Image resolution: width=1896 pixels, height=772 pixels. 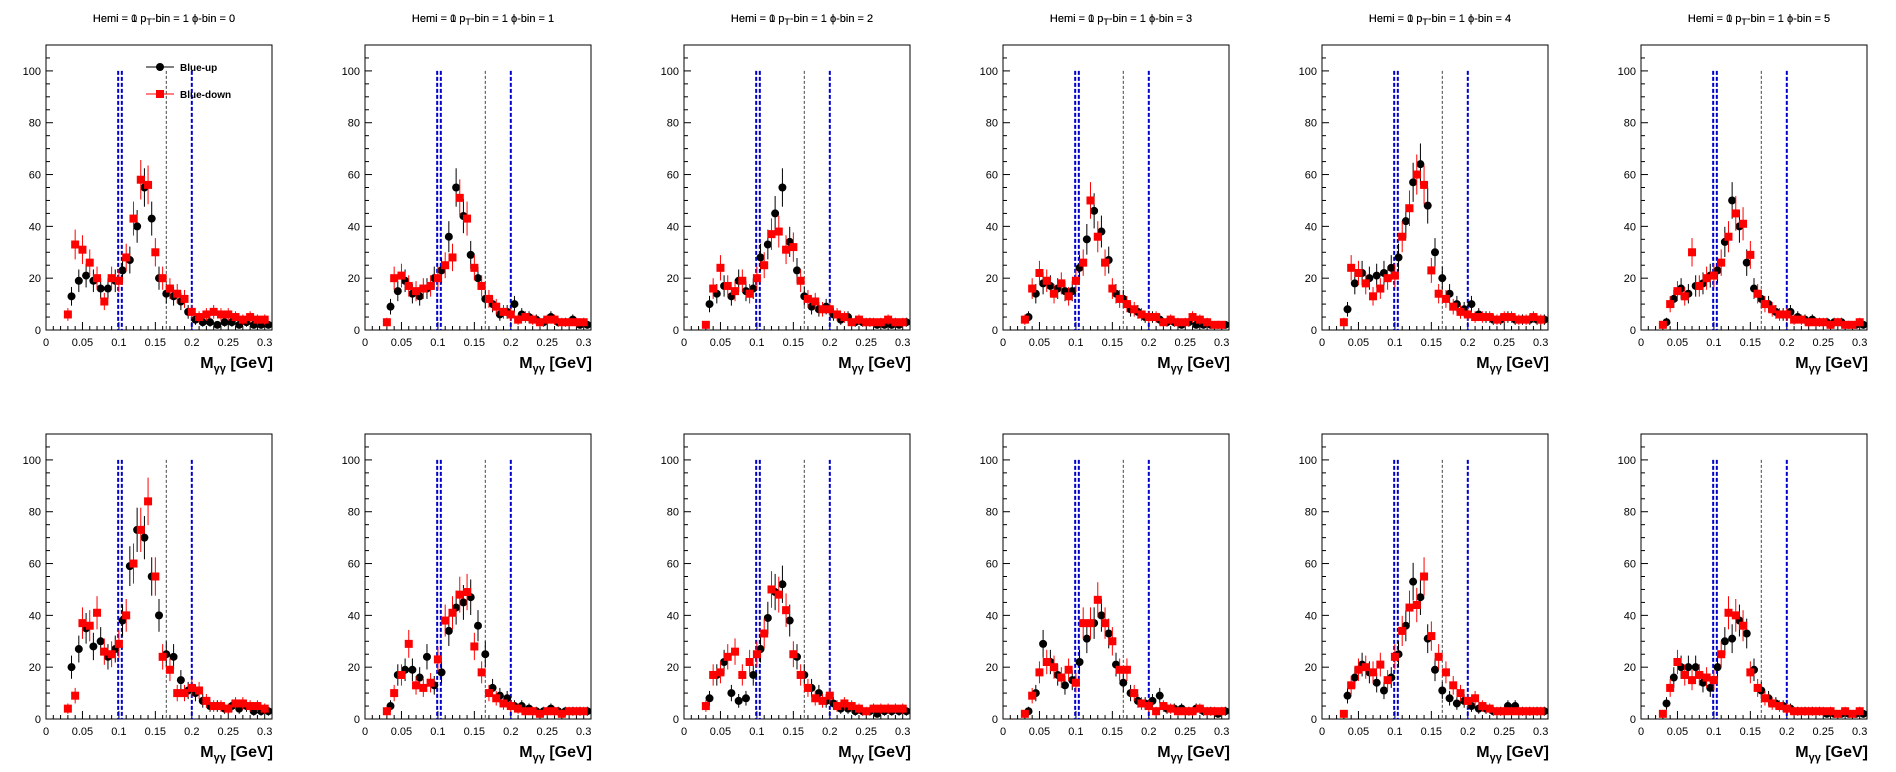 What do you see at coordinates (35, 124) in the screenshot?
I see `y-tick-label: 80` at bounding box center [35, 124].